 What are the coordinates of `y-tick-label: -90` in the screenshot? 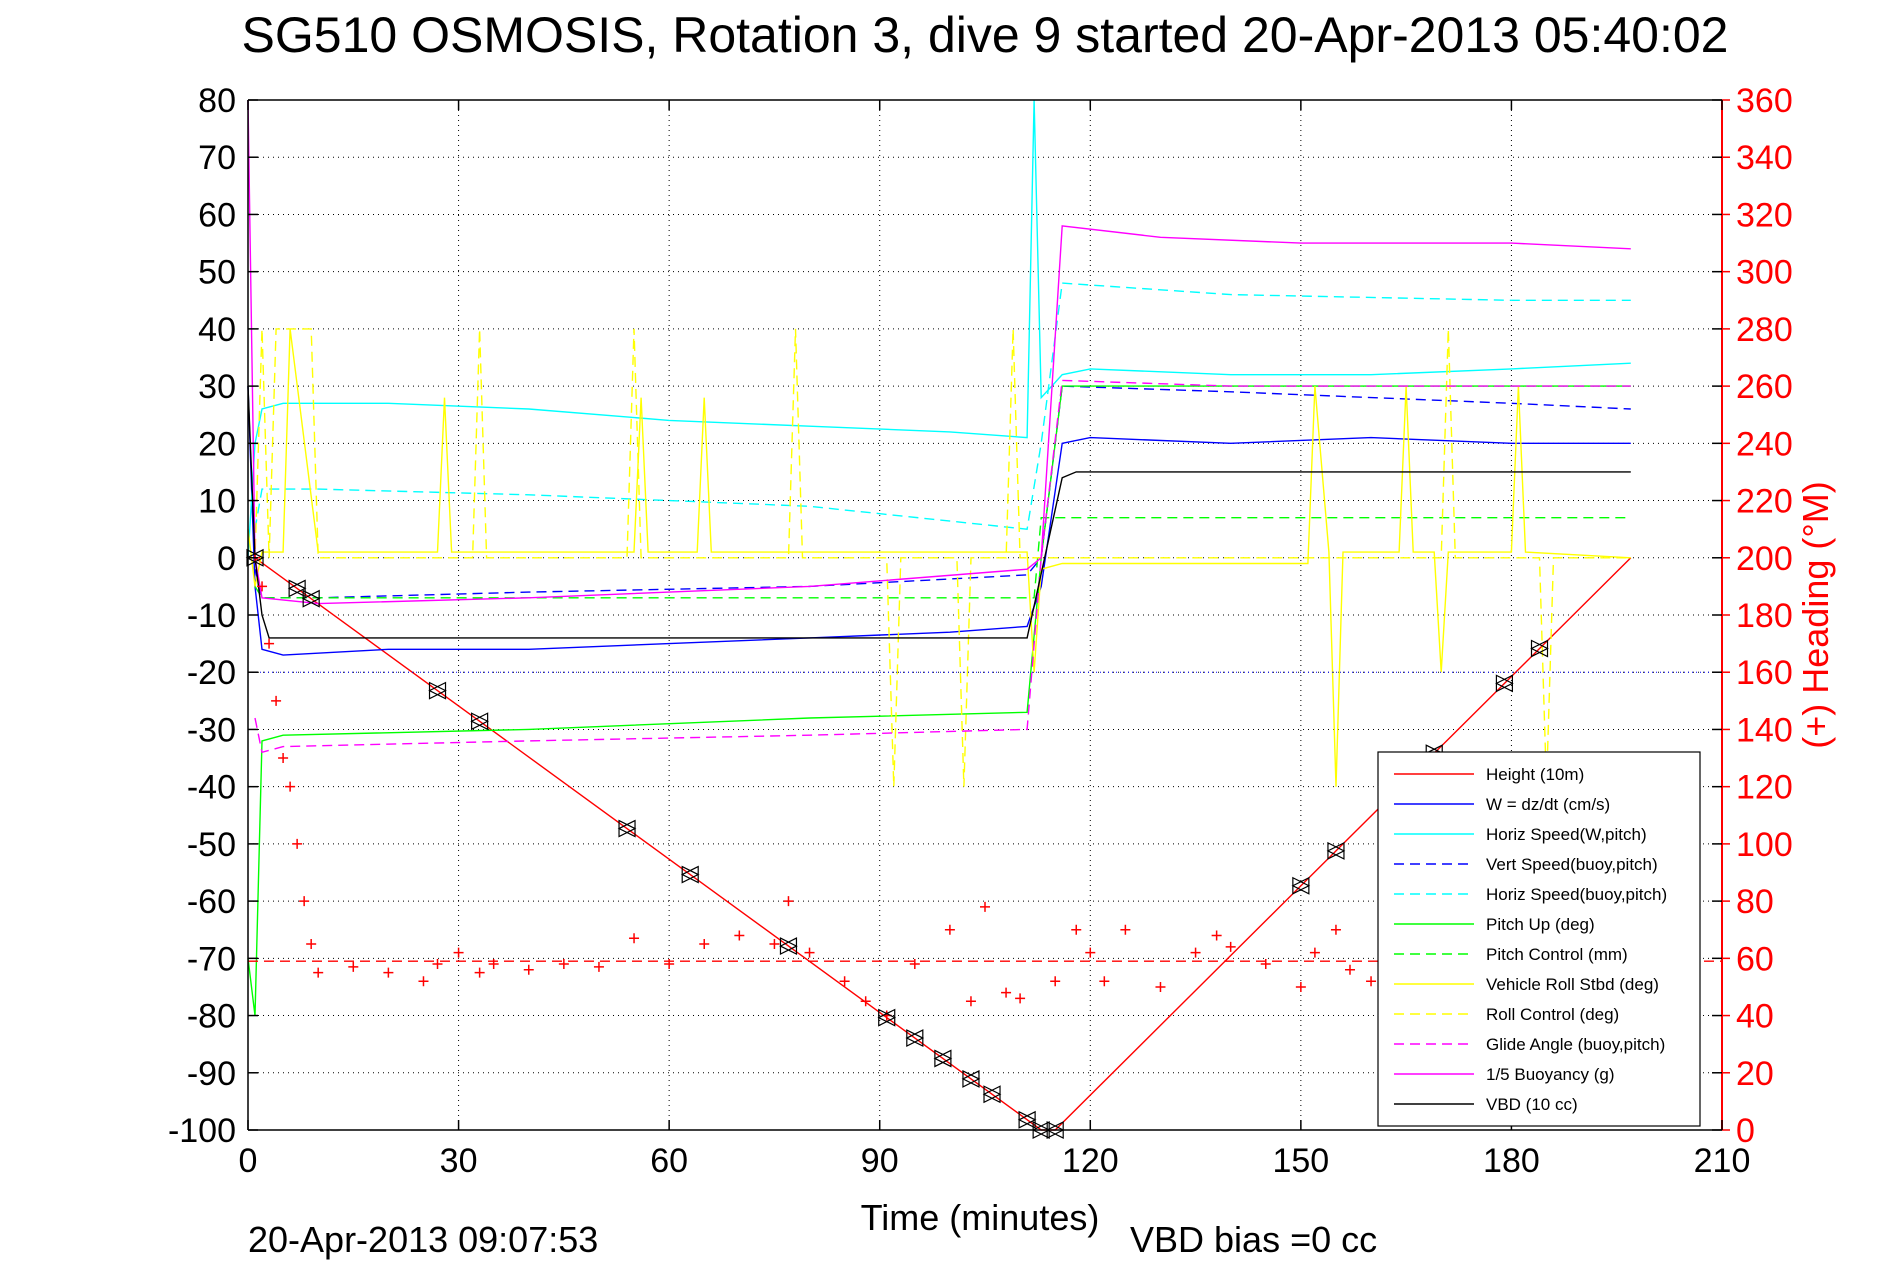 It's located at (211, 1074).